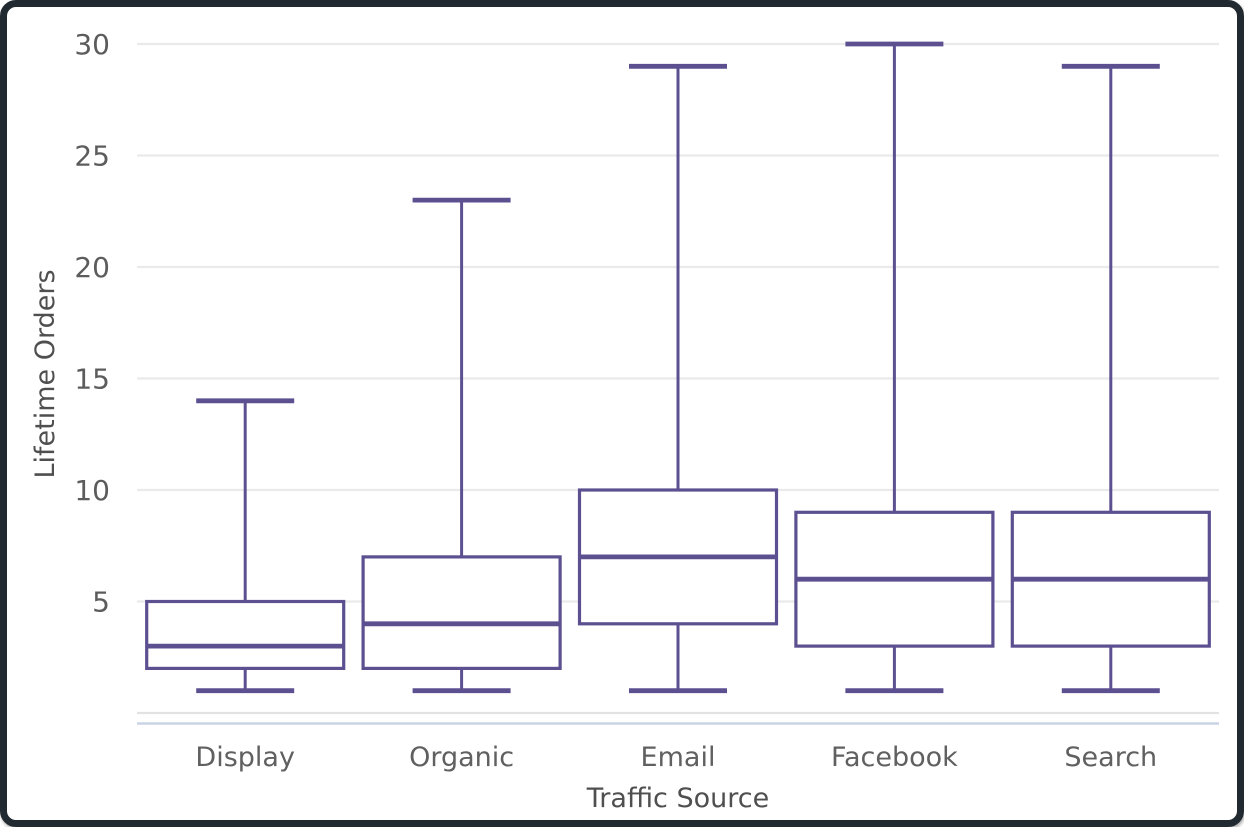 The image size is (1244, 827). I want to click on y-tick-label: 25, so click(92, 155).